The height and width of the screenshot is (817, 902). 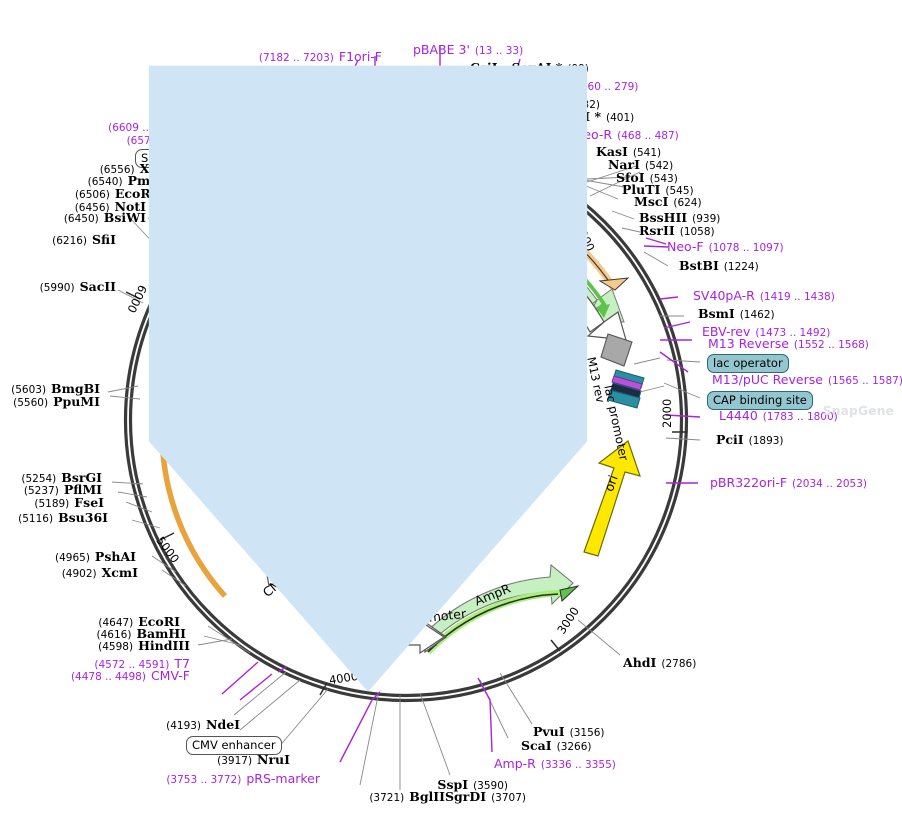 I want to click on cmv-enhancer-chip: CMV enhancer, so click(x=234, y=745).